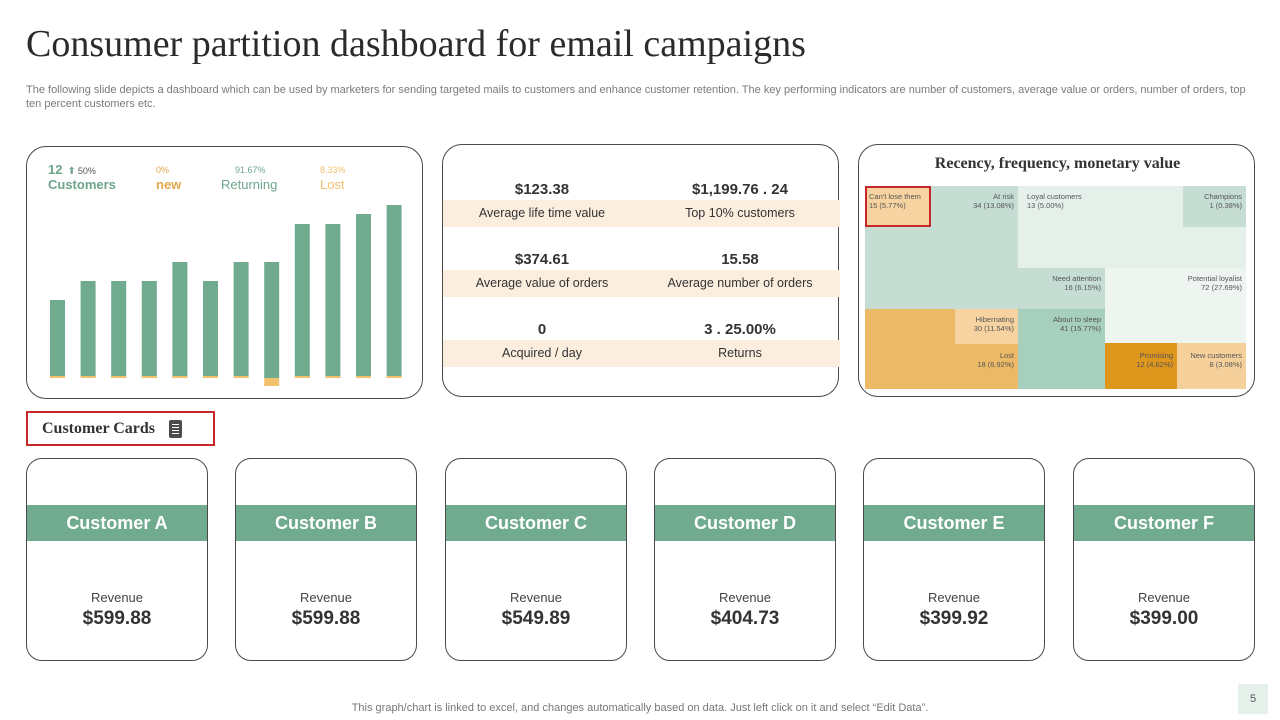  Describe the element at coordinates (1077, 319) in the screenshot. I see `segment-name: About to sleep` at that location.